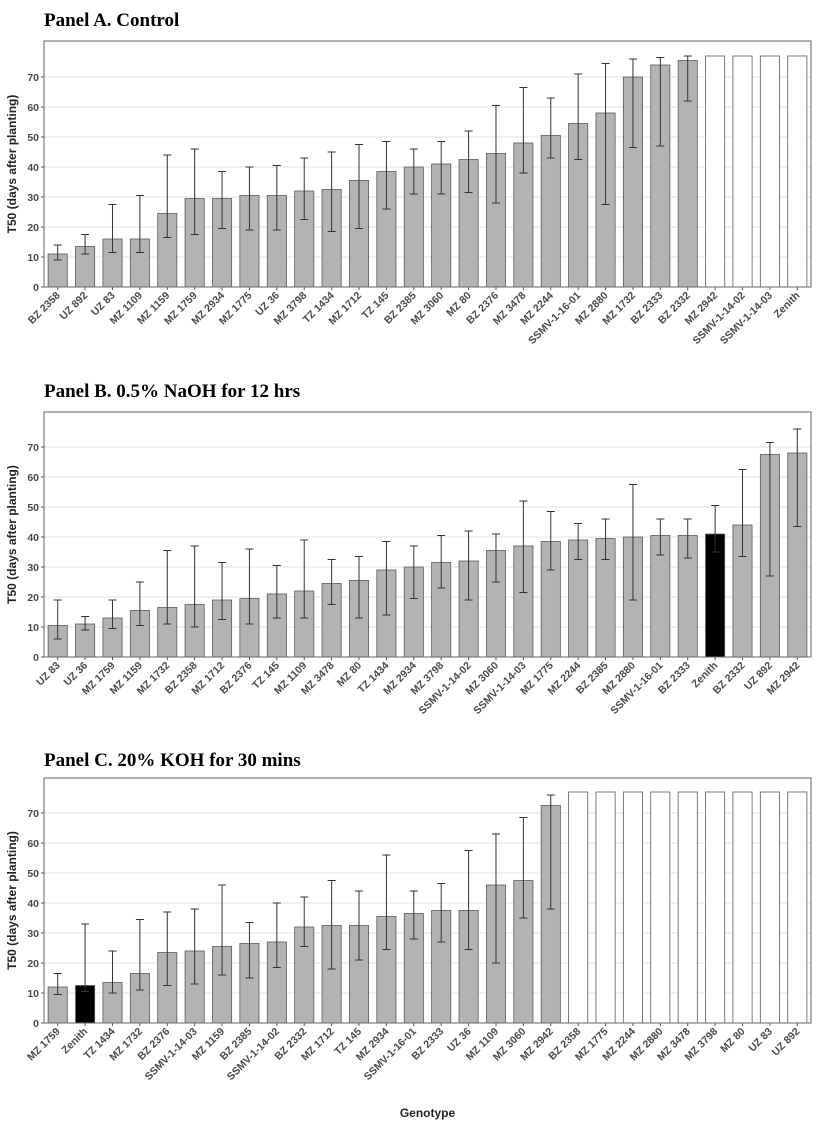  I want to click on panel-title: Panel A. Control, so click(111, 20).